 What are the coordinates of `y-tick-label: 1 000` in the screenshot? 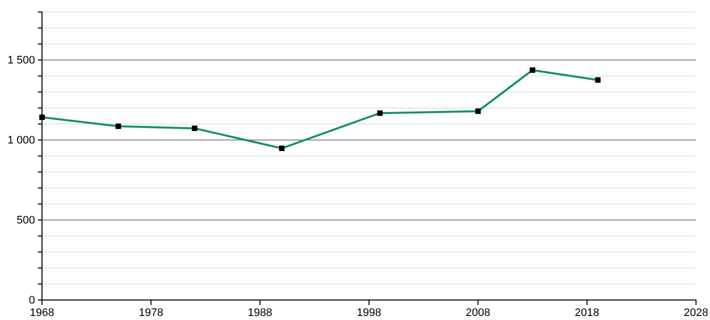 It's located at (21, 140).